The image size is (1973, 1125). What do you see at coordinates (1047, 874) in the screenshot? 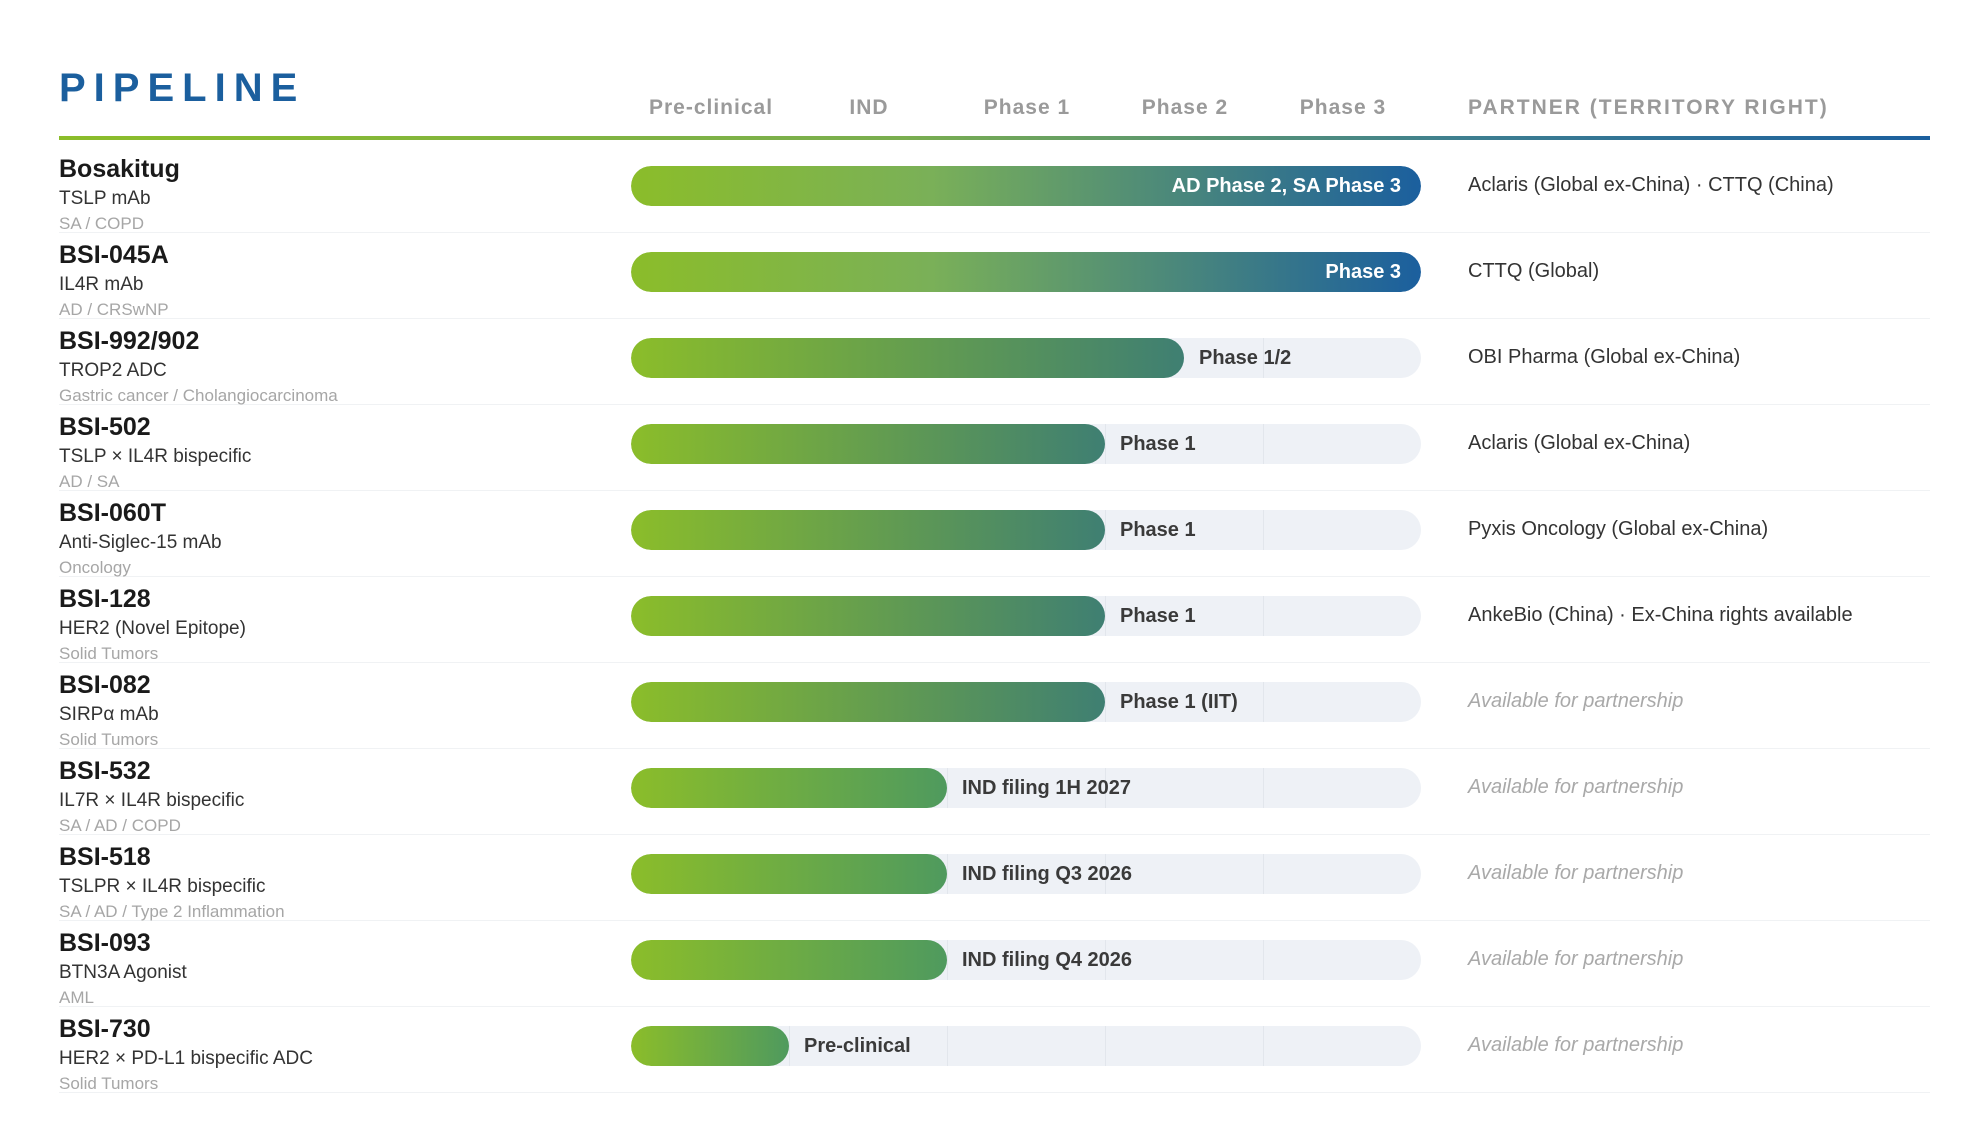
I see `stage-label: IND filing Q3 2026` at bounding box center [1047, 874].